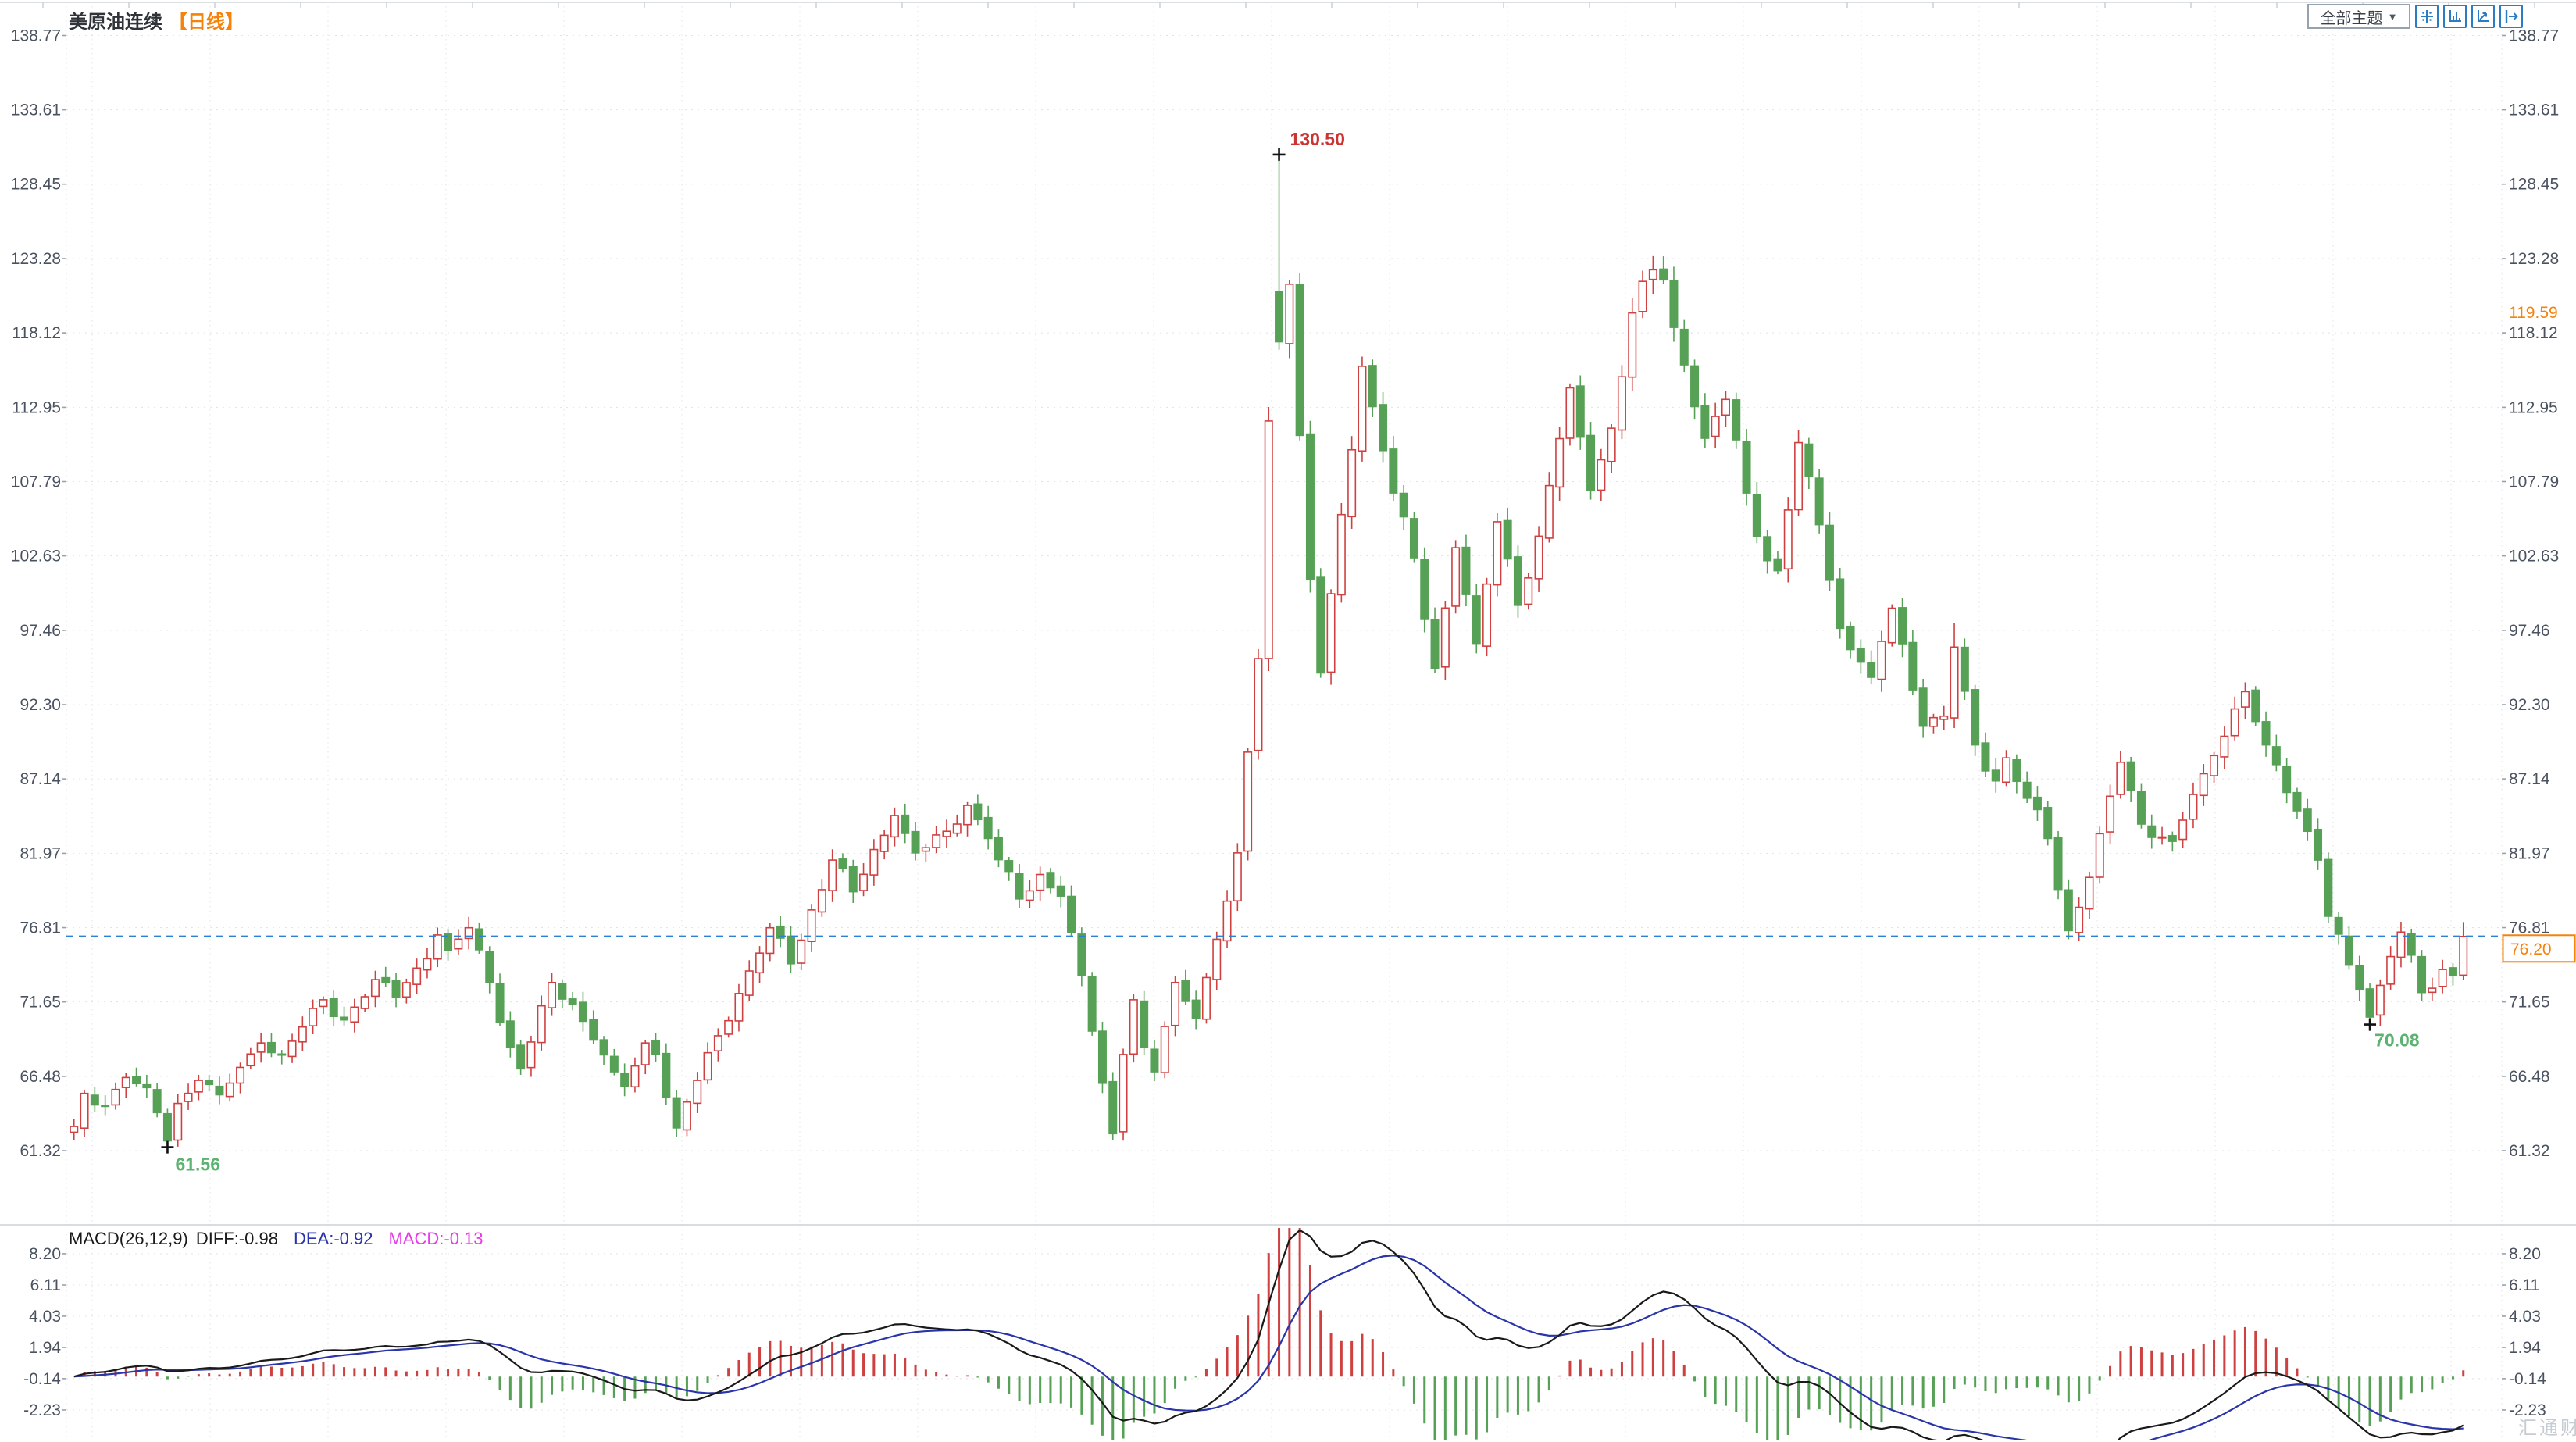 This screenshot has height=1442, width=2576. What do you see at coordinates (2529, 928) in the screenshot?
I see `price-axis-label-right: 76.81` at bounding box center [2529, 928].